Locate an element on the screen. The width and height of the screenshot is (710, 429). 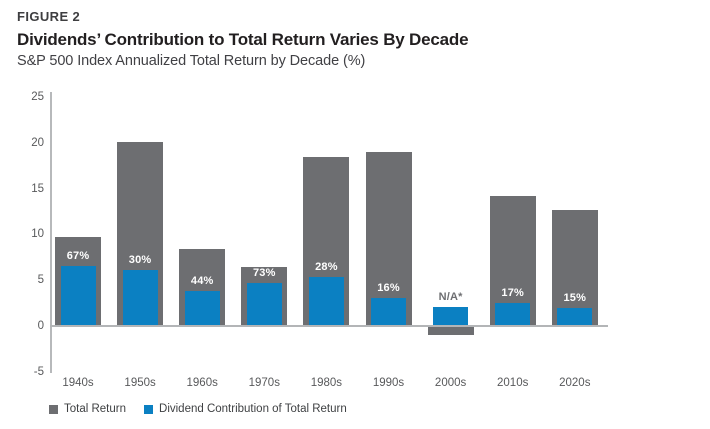
bar-value-label-2000s: N/A* is located at coordinates (450, 296).